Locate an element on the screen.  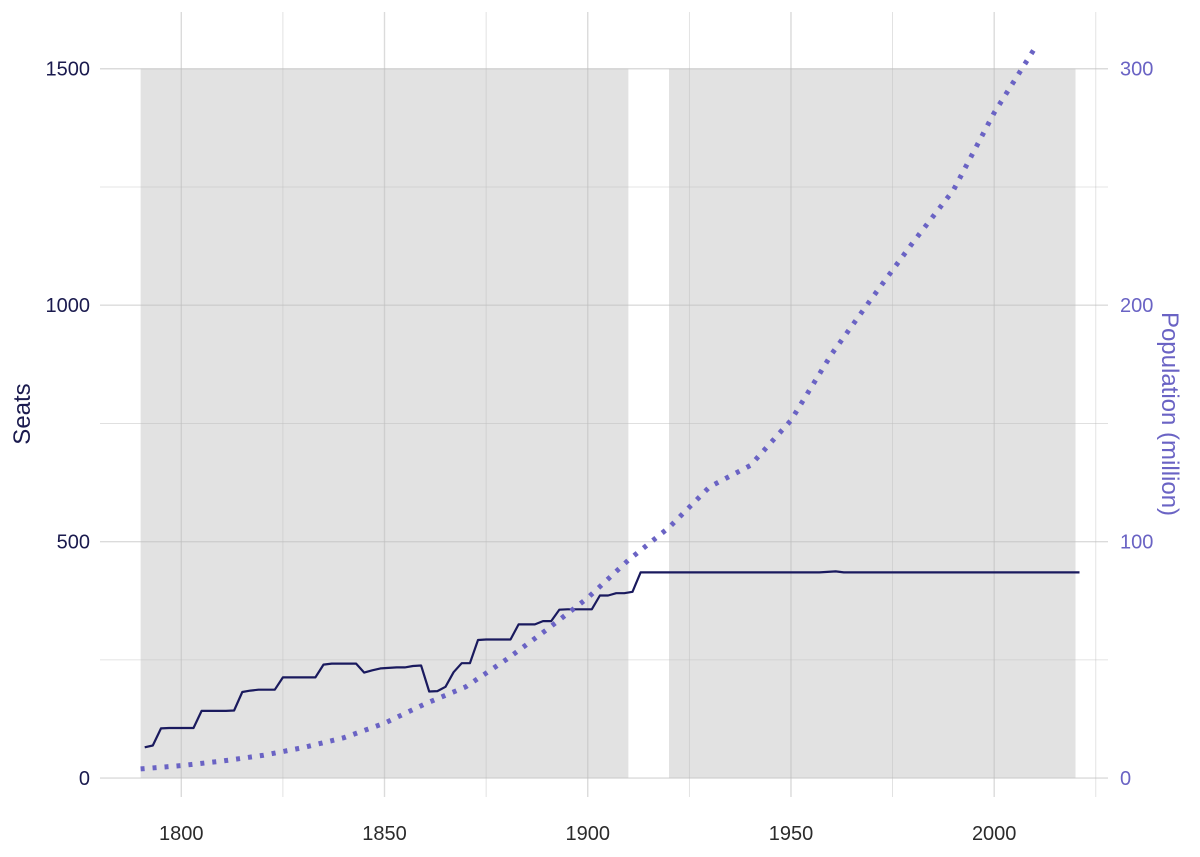
x-tick-label: 1800 is located at coordinates (181, 834).